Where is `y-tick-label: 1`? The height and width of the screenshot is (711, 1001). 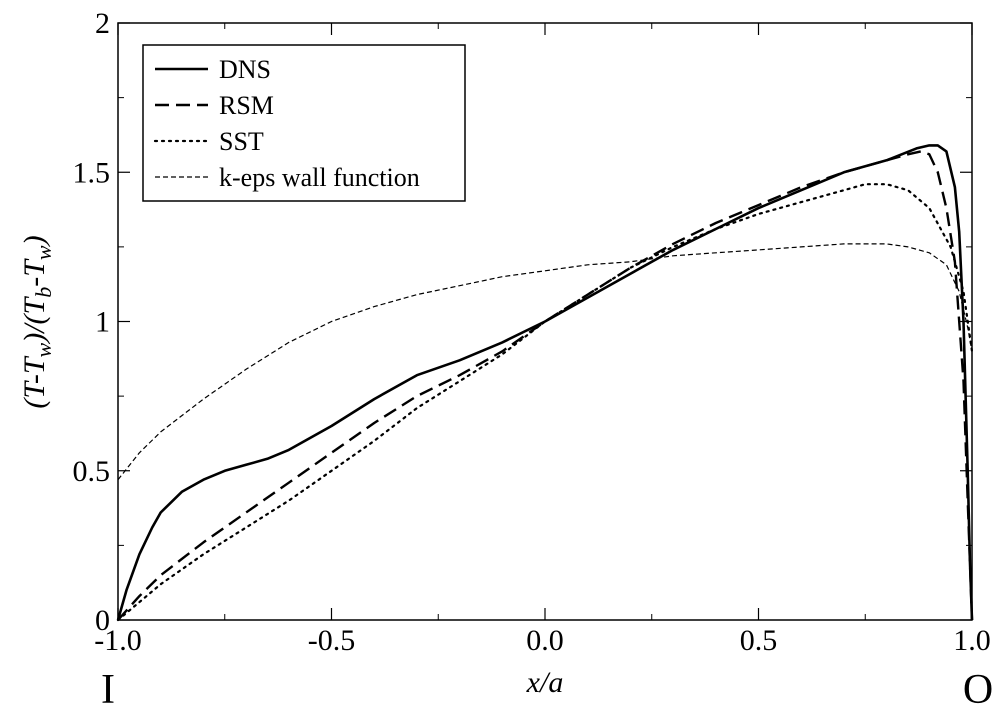
y-tick-label: 1 is located at coordinates (102, 322).